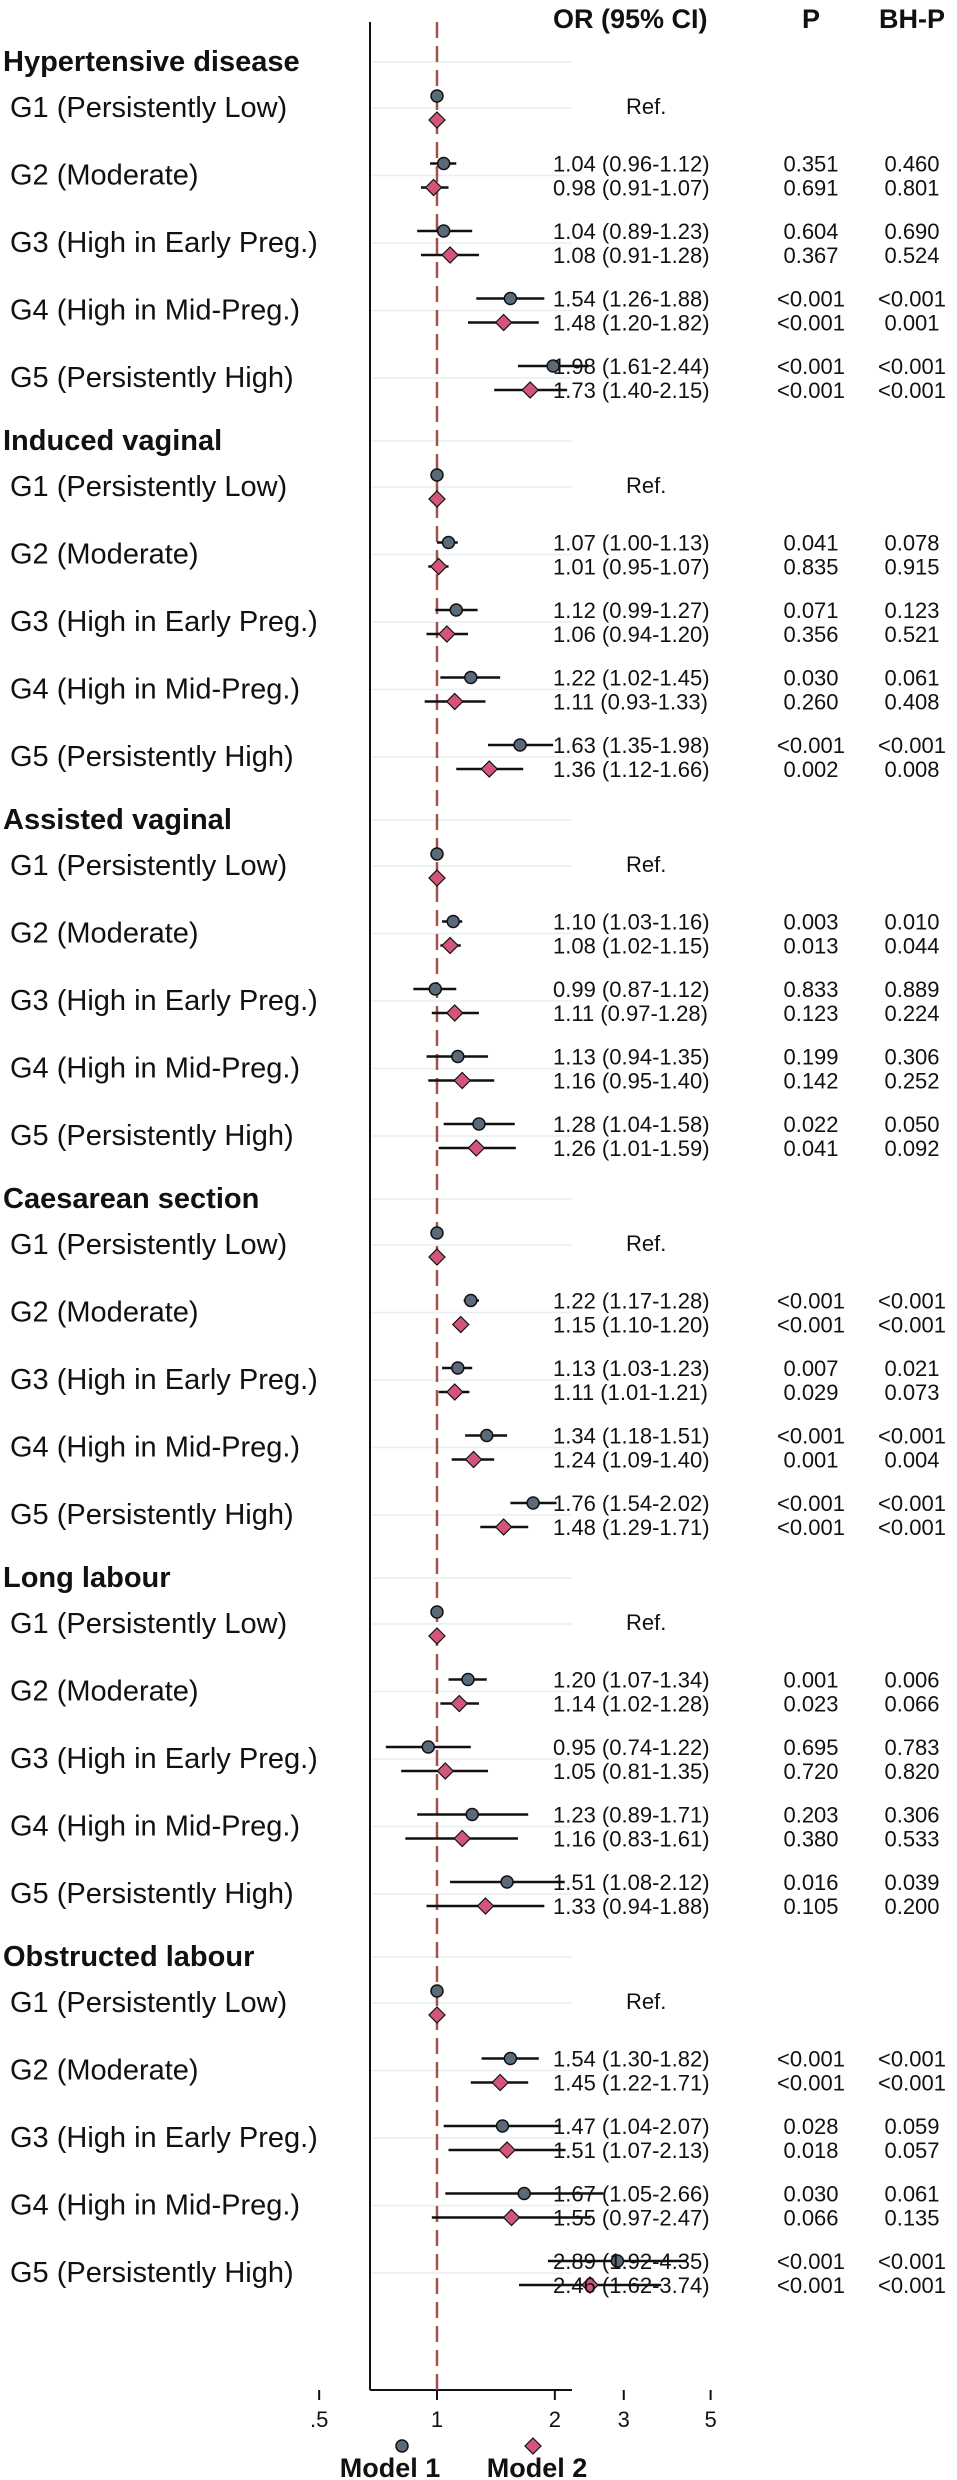 Image resolution: width=957 pixels, height=2480 pixels. Describe the element at coordinates (810, 1057) in the screenshot. I see `p-value-model-1: 0.199` at that location.